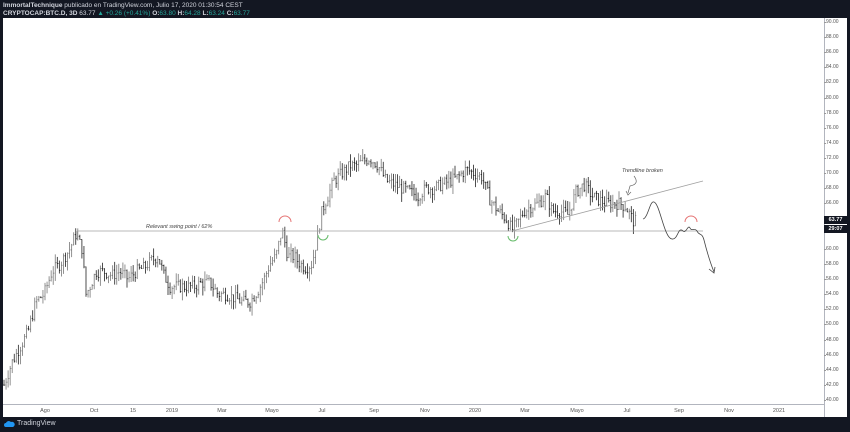 The height and width of the screenshot is (432, 850). I want to click on symbol-name: CRYPTOCAP:BTC.D, 3D, so click(40, 13).